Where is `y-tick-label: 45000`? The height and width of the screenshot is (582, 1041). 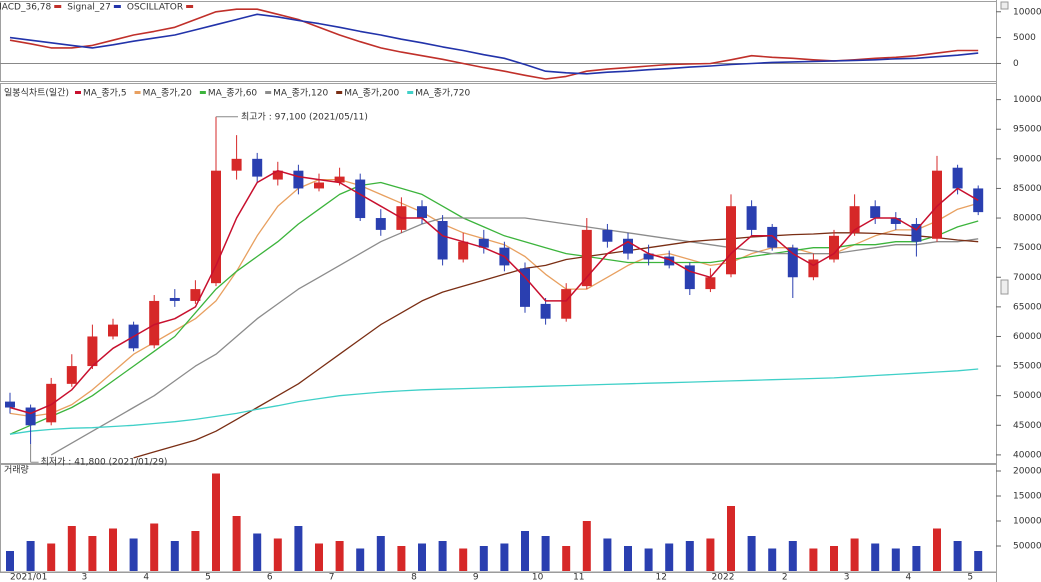
y-tick-label: 45000 is located at coordinates (1027, 426).